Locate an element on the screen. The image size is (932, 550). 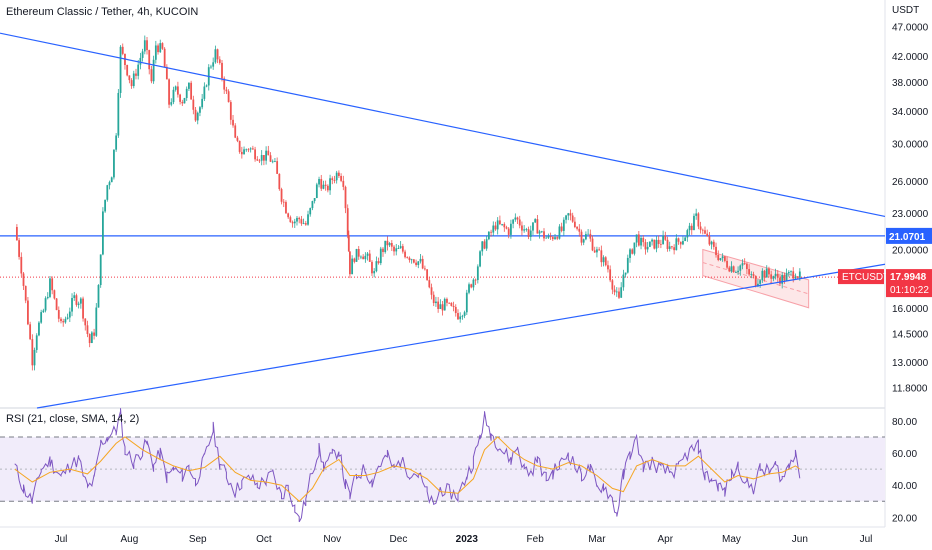
rsi-band-fill is located at coordinates (442, 469).